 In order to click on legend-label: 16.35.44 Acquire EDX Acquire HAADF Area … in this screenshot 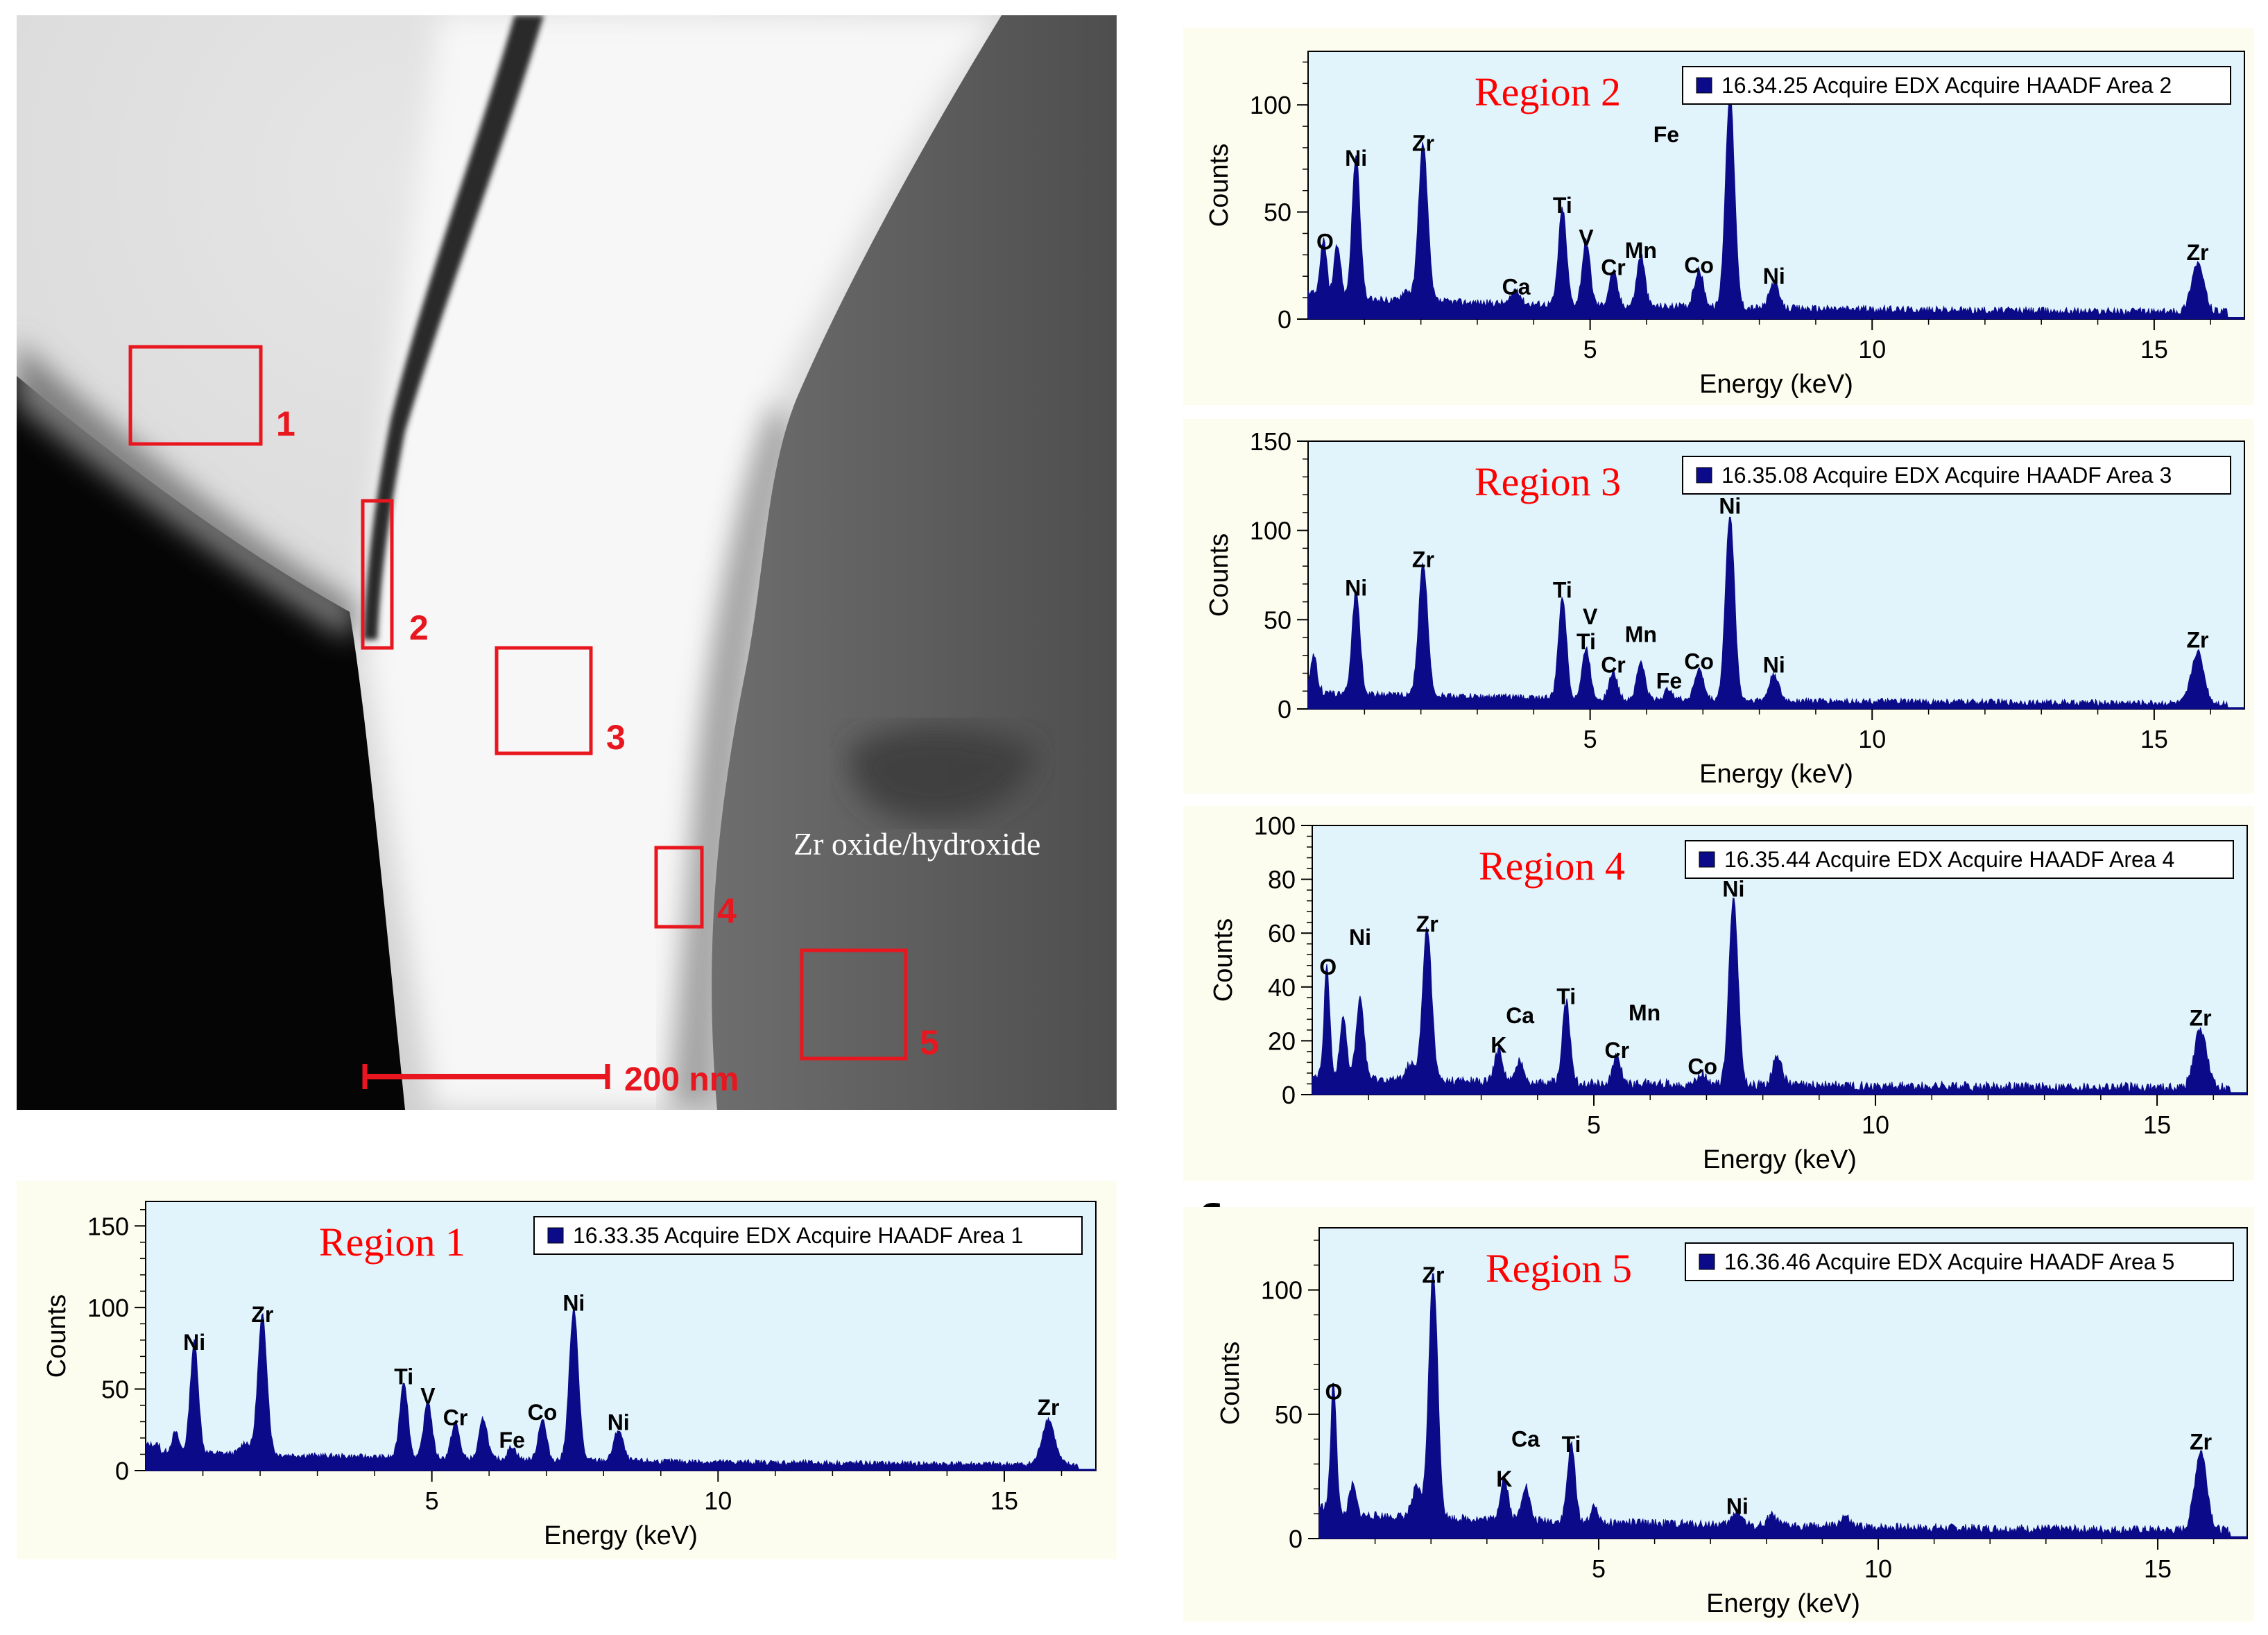, I will do `click(1949, 859)`.